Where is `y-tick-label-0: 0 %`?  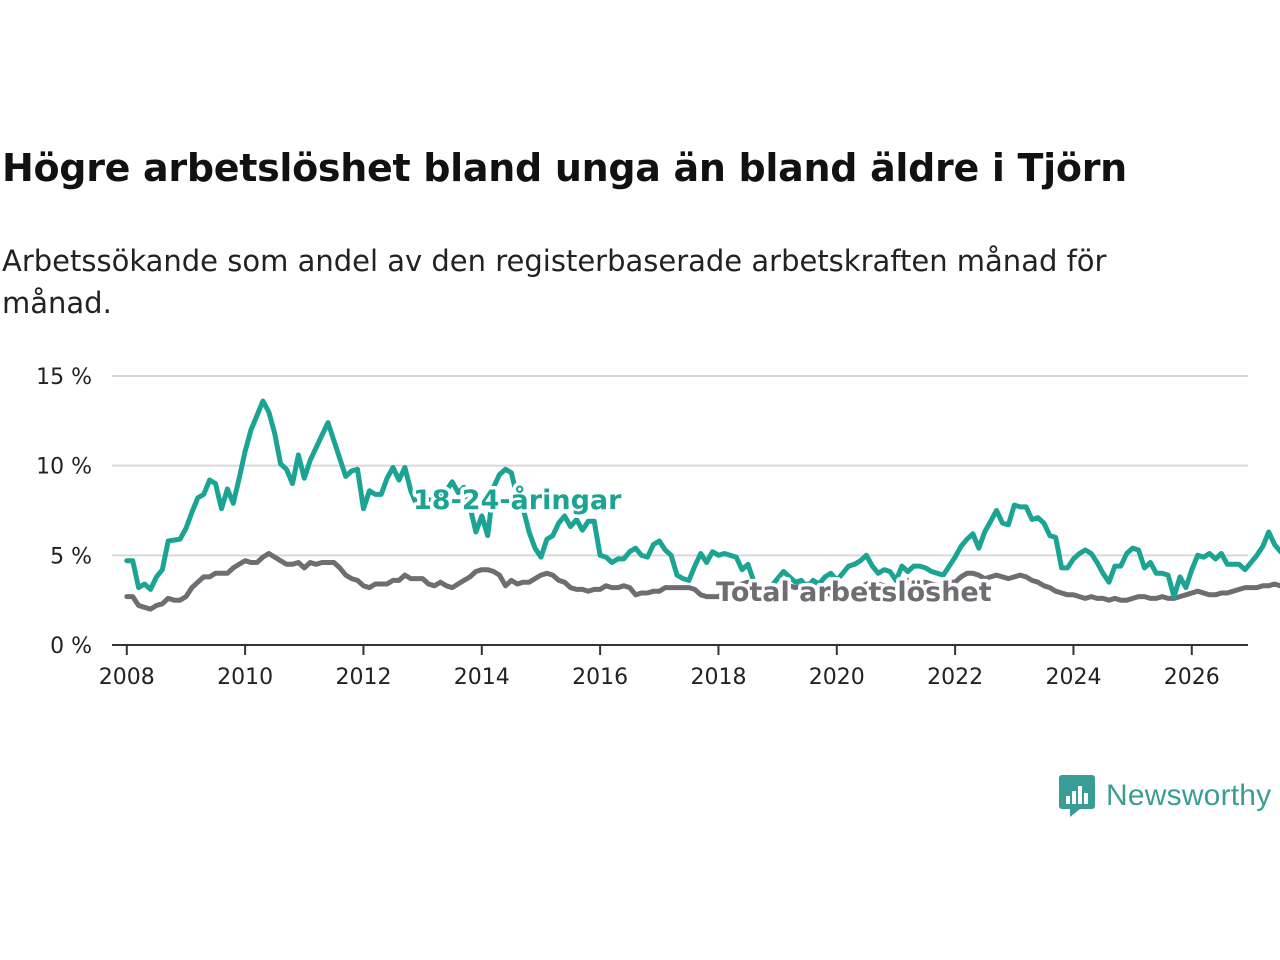 y-tick-label-0: 0 % is located at coordinates (71, 646).